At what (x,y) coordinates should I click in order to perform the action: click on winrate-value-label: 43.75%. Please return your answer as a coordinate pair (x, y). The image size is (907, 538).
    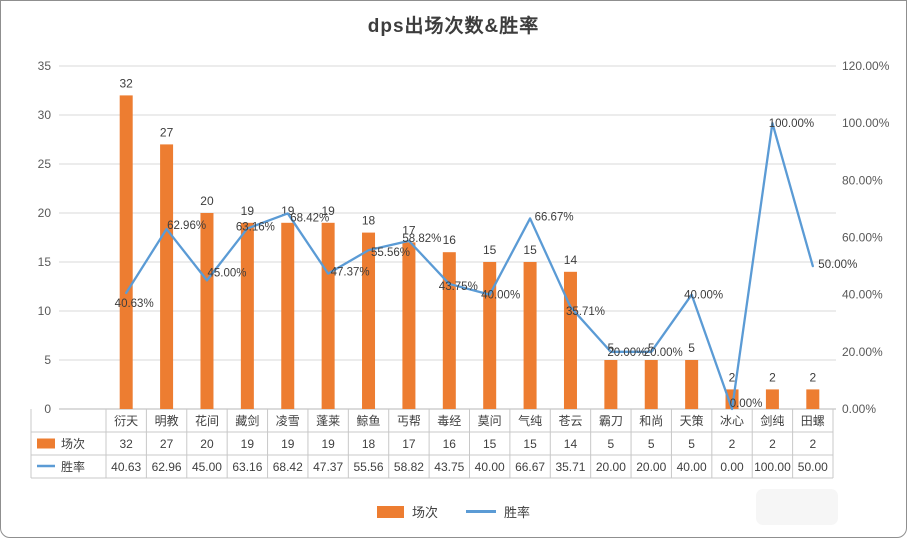
    Looking at the image, I should click on (458, 287).